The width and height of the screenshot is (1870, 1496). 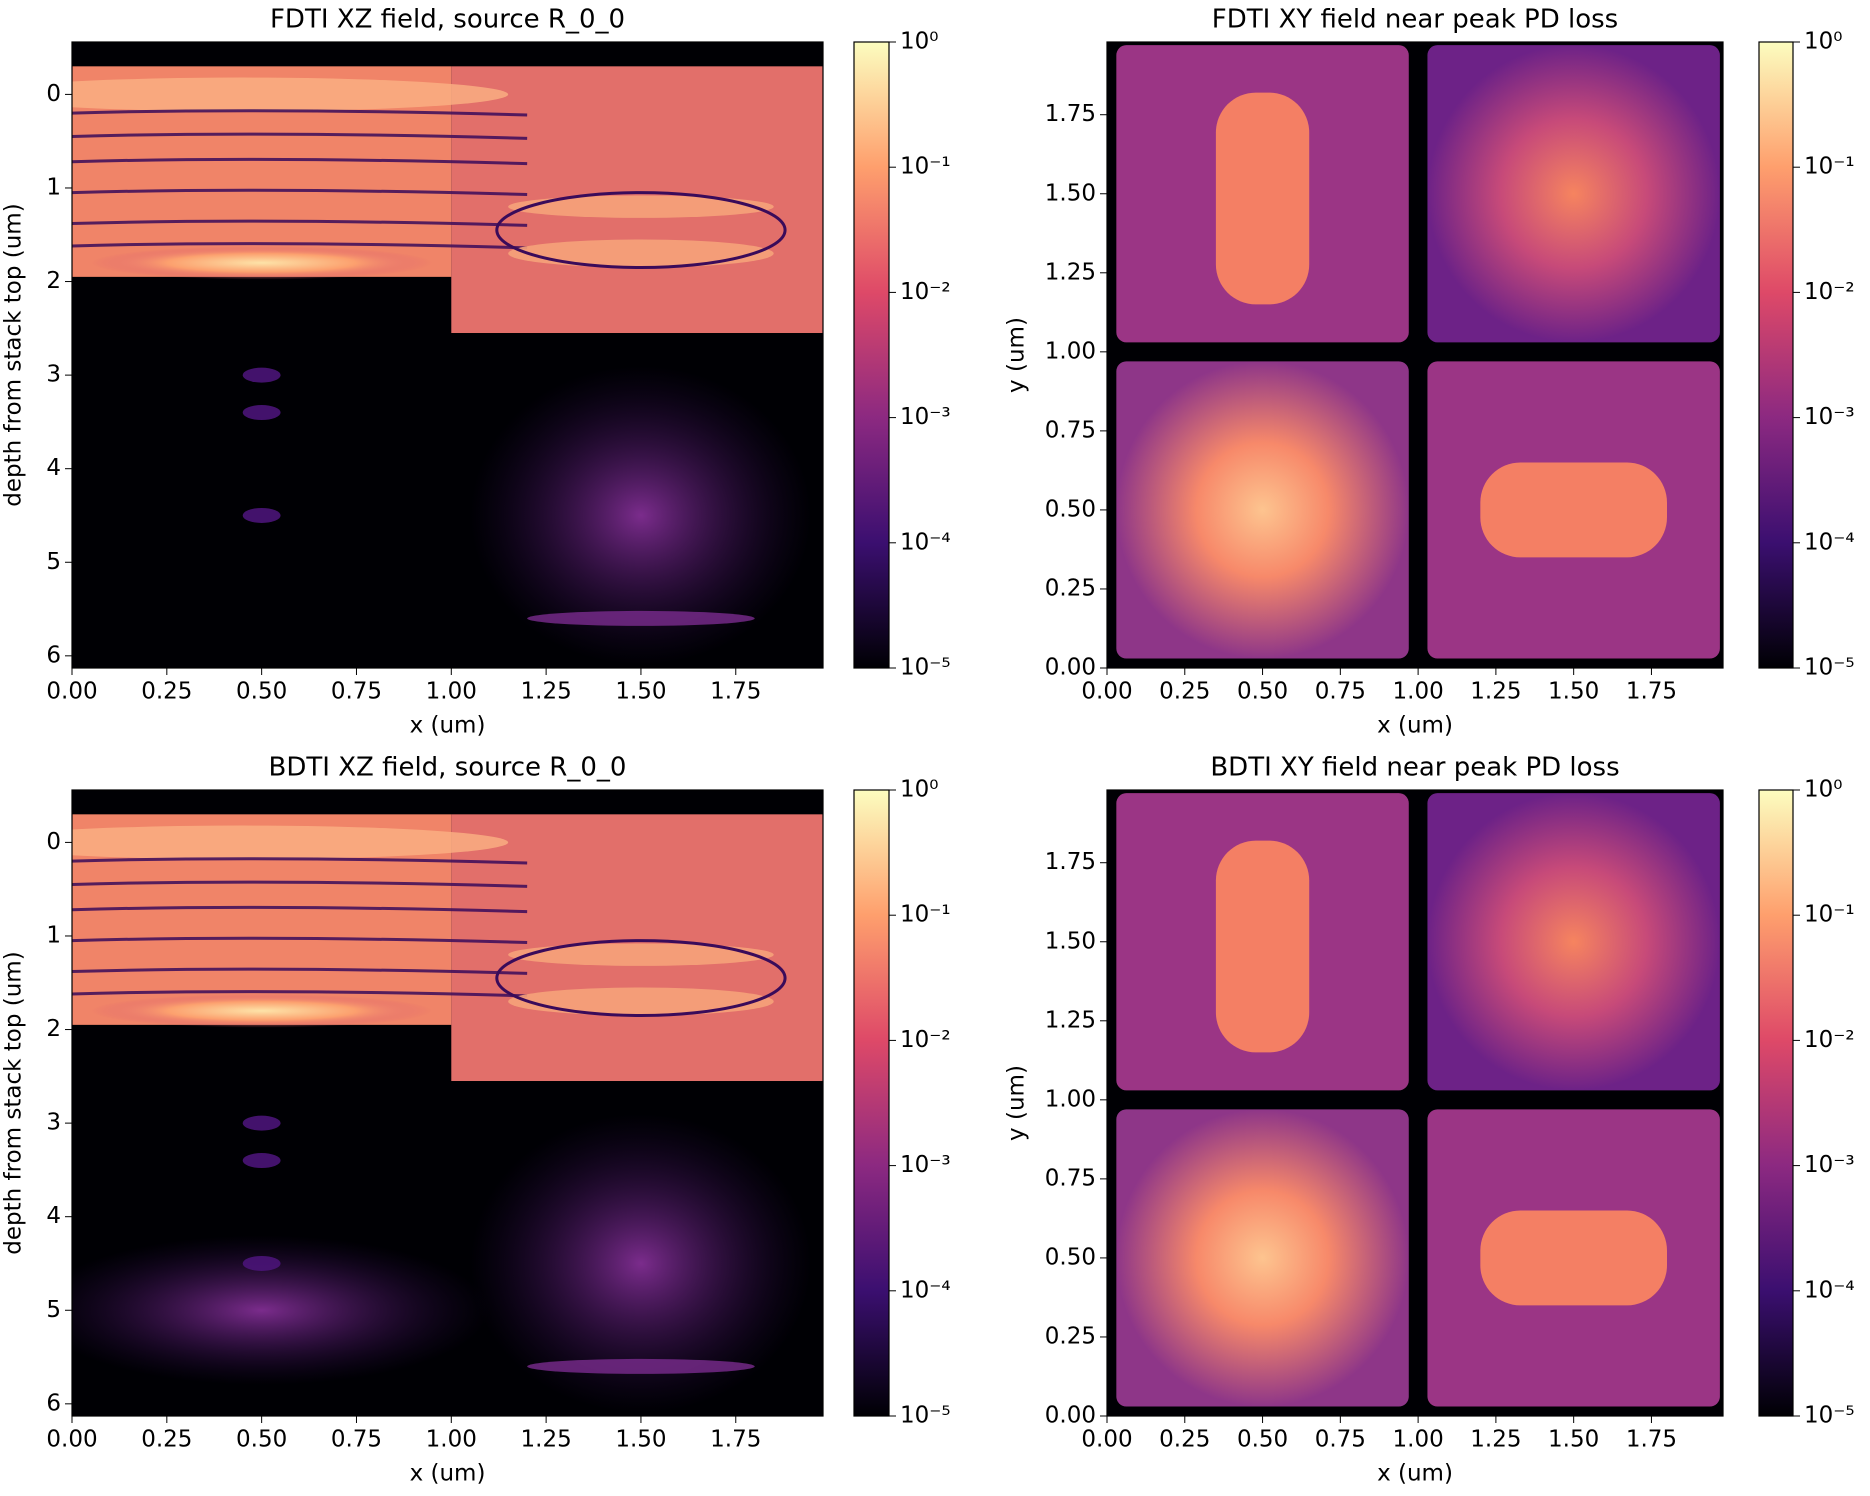 What do you see at coordinates (451, 692) in the screenshot?
I see `x-tick-label: 1.00` at bounding box center [451, 692].